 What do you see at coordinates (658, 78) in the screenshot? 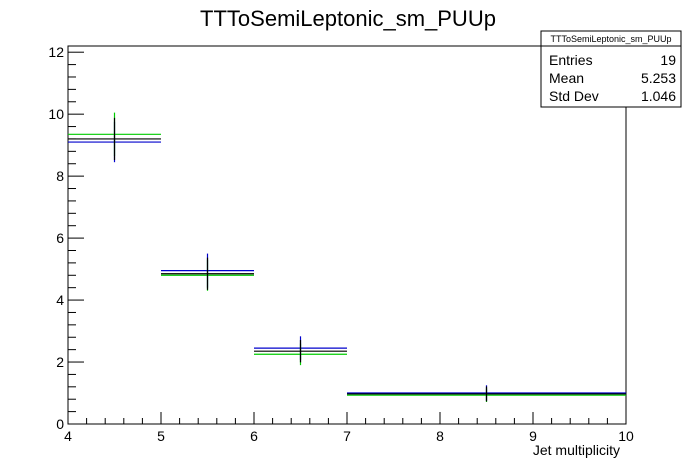
I see `stats-mean-value: 5.253` at bounding box center [658, 78].